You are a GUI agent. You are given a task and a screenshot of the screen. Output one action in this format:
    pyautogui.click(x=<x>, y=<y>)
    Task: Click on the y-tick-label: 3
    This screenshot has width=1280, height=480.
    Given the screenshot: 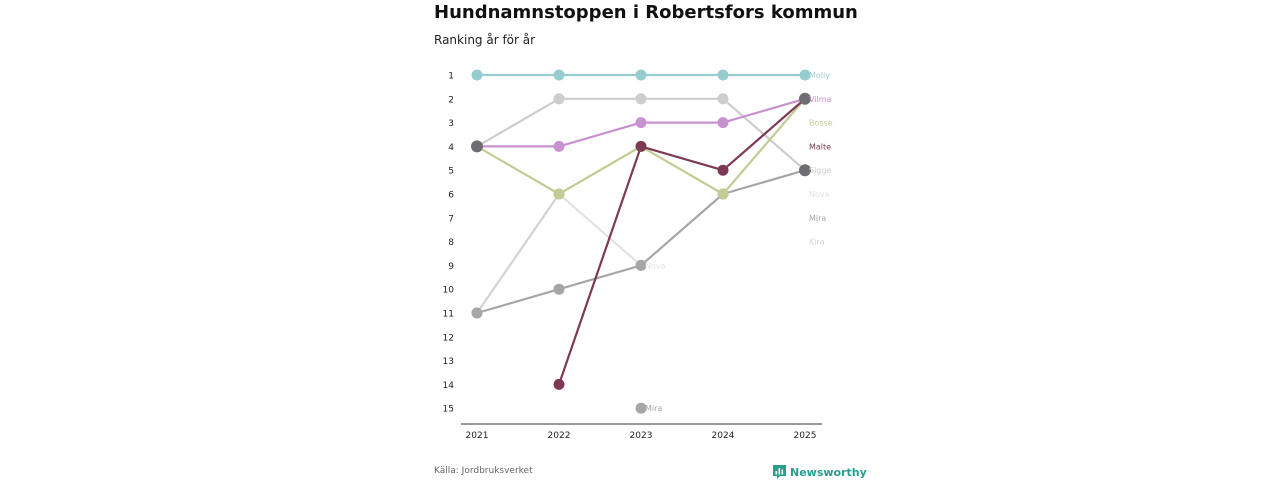 What is the action you would take?
    pyautogui.click(x=451, y=124)
    